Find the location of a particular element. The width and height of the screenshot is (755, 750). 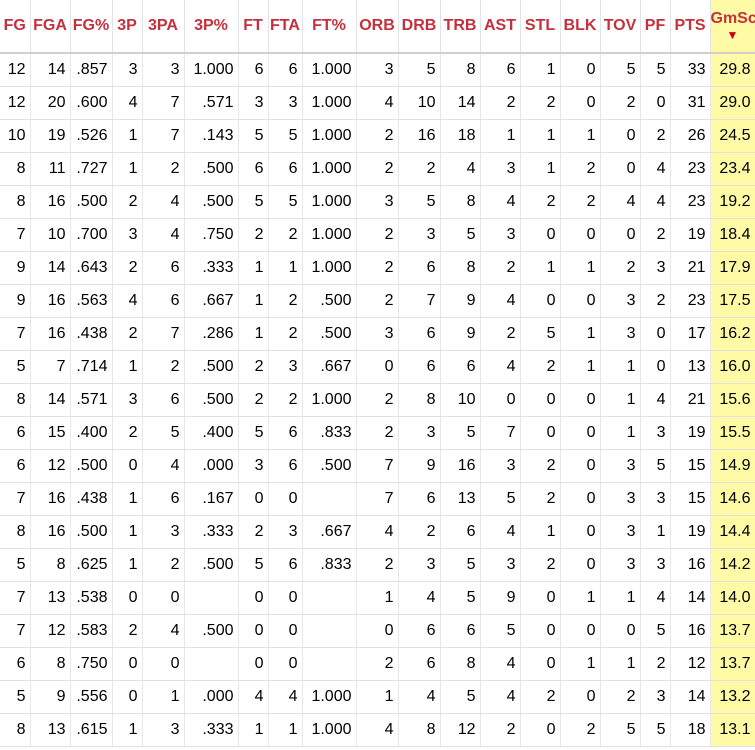

cell-drb: 10 is located at coordinates (419, 103).